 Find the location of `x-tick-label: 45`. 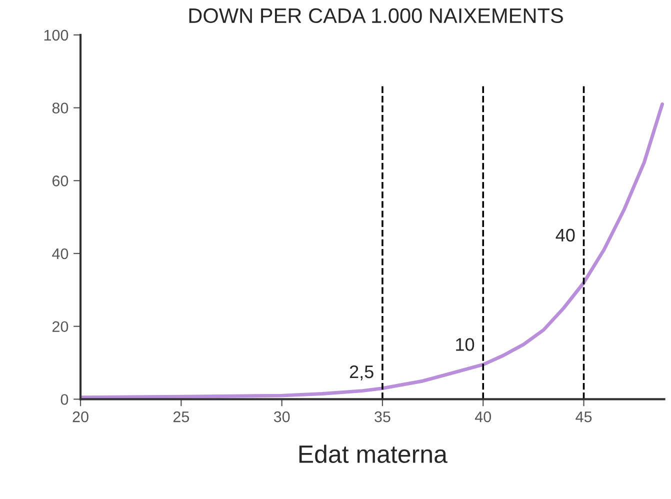

x-tick-label: 45 is located at coordinates (584, 417).